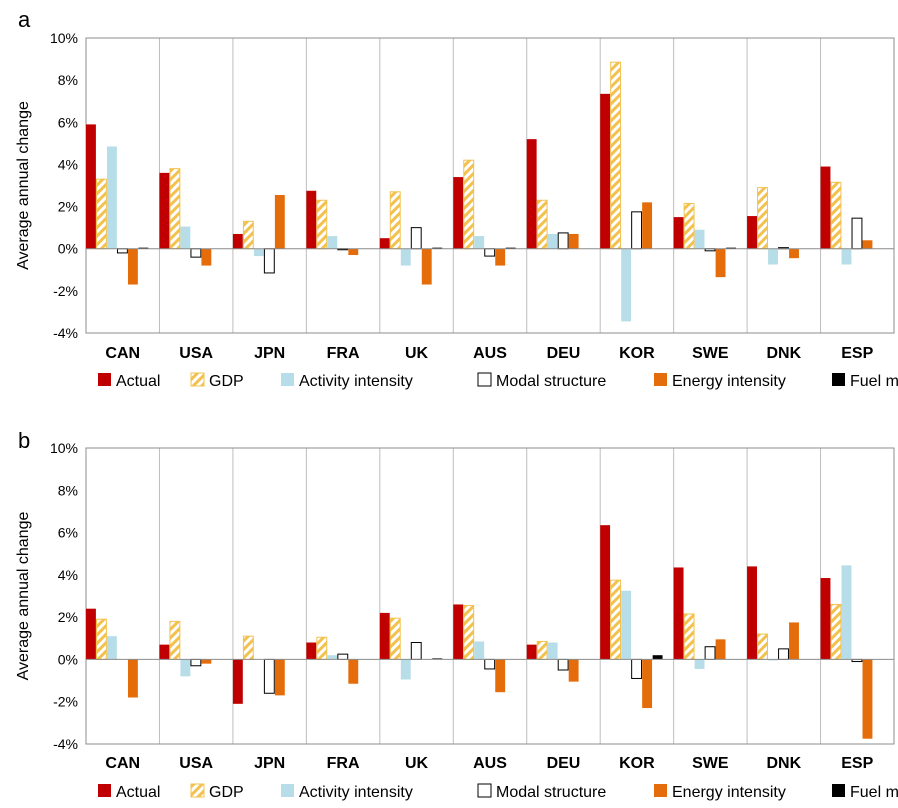  What do you see at coordinates (510, 248) in the screenshot?
I see `bar-aus-fuel-mix` at bounding box center [510, 248].